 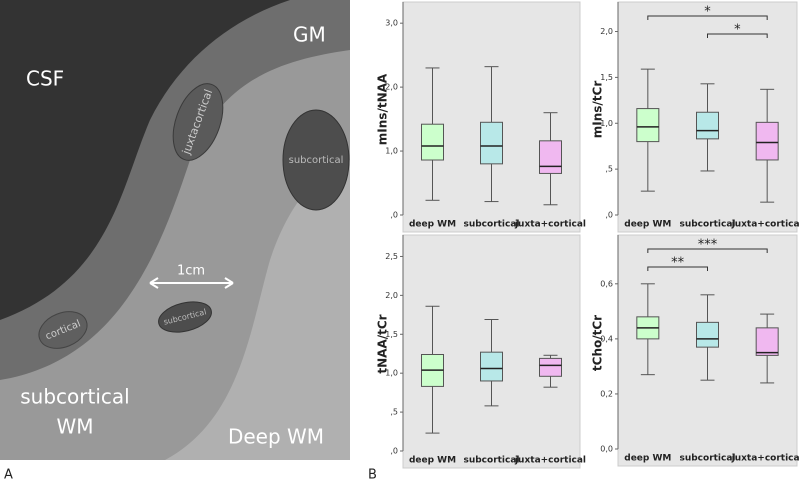 I want to click on panel-label: B, so click(x=372, y=475).